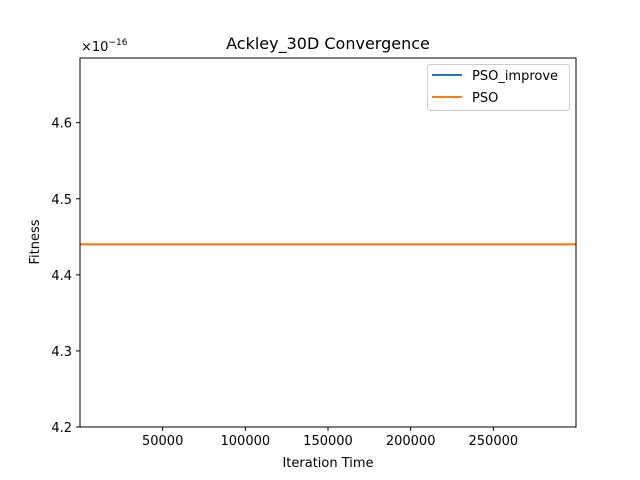 Image resolution: width=640 pixels, height=480 pixels. What do you see at coordinates (327, 463) in the screenshot?
I see `x-axis-label: Iteration Time` at bounding box center [327, 463].